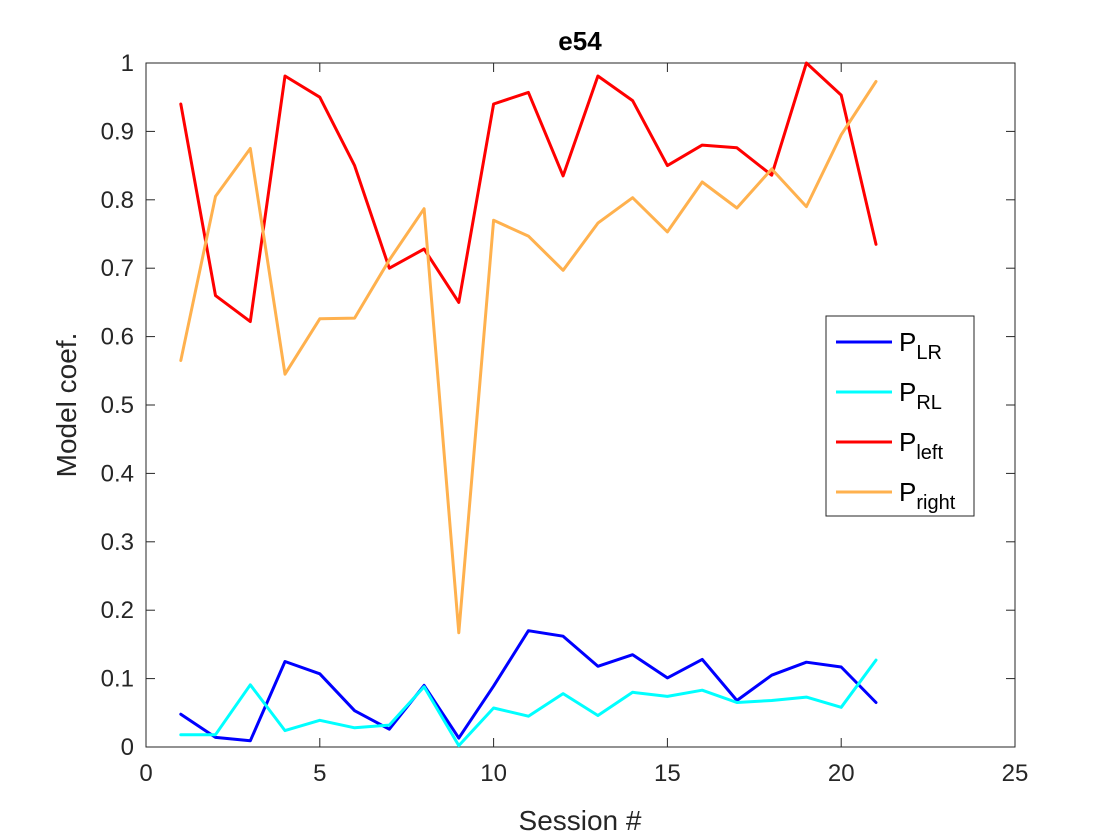 This screenshot has height=840, width=1120. Describe the element at coordinates (580, 820) in the screenshot. I see `x-axis-label: Session #` at that location.